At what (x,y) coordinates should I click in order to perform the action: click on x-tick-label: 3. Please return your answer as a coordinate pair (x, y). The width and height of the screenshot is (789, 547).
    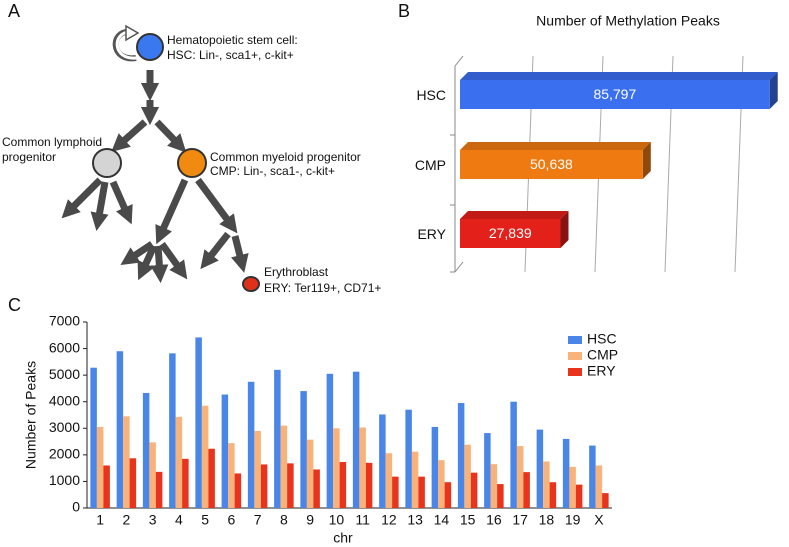
    Looking at the image, I should click on (153, 520).